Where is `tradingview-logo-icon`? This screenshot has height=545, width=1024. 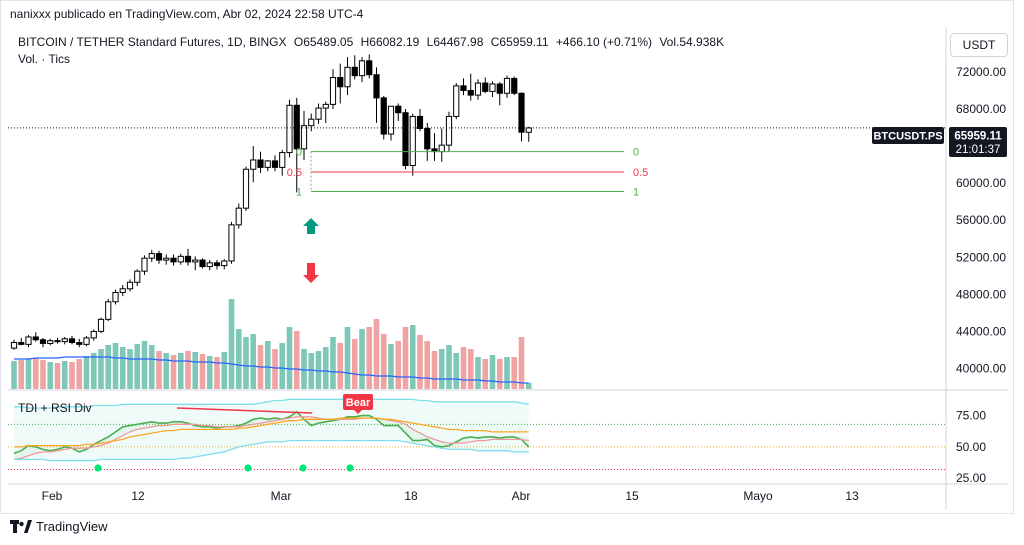
tradingview-logo-icon is located at coordinates (21, 526).